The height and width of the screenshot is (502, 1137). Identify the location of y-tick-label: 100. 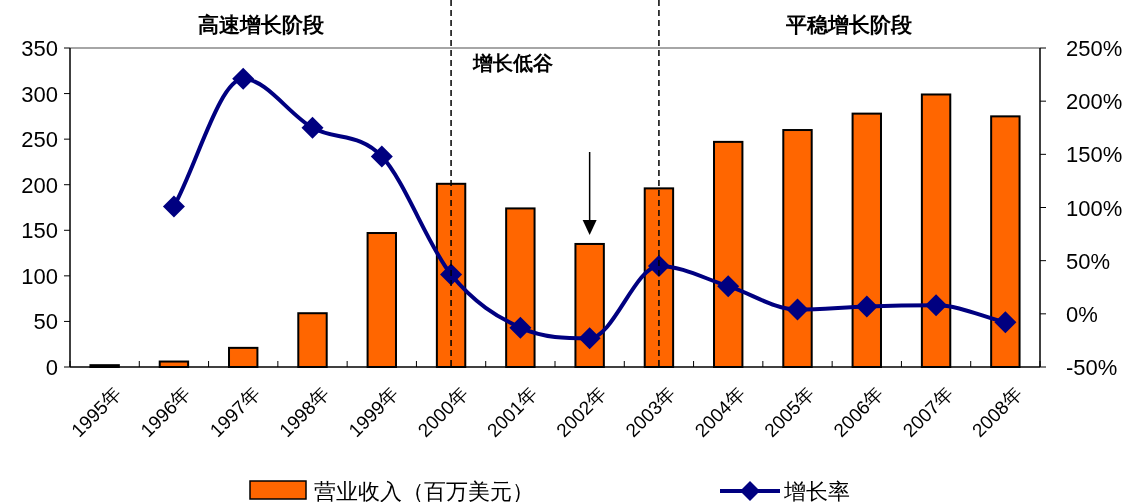
(39, 276).